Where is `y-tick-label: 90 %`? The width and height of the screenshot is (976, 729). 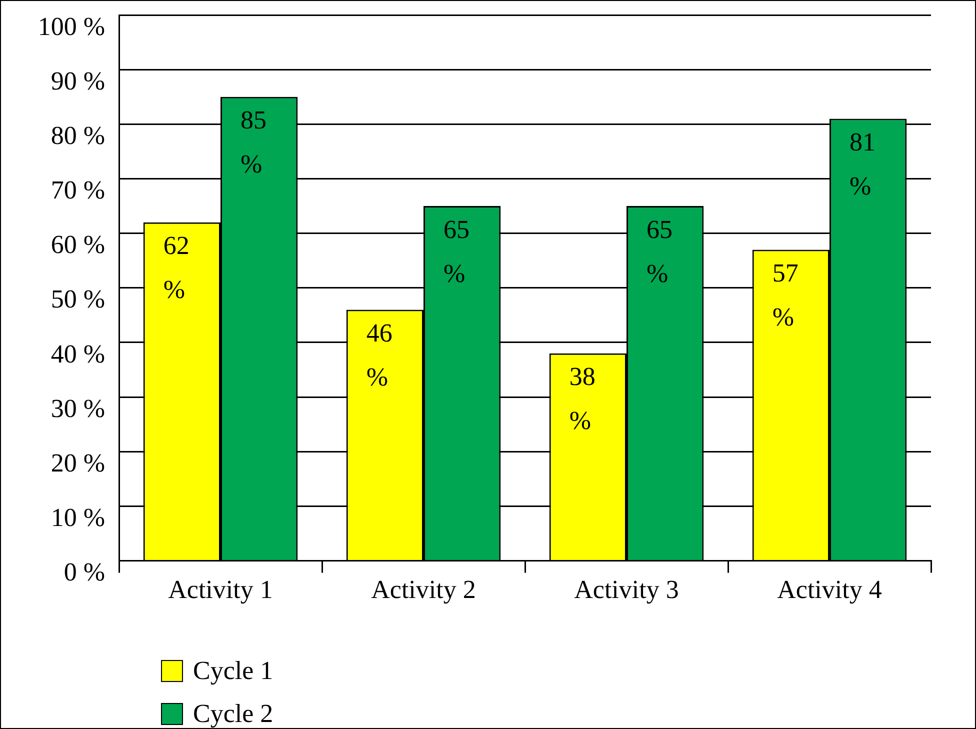 y-tick-label: 90 % is located at coordinates (77, 81).